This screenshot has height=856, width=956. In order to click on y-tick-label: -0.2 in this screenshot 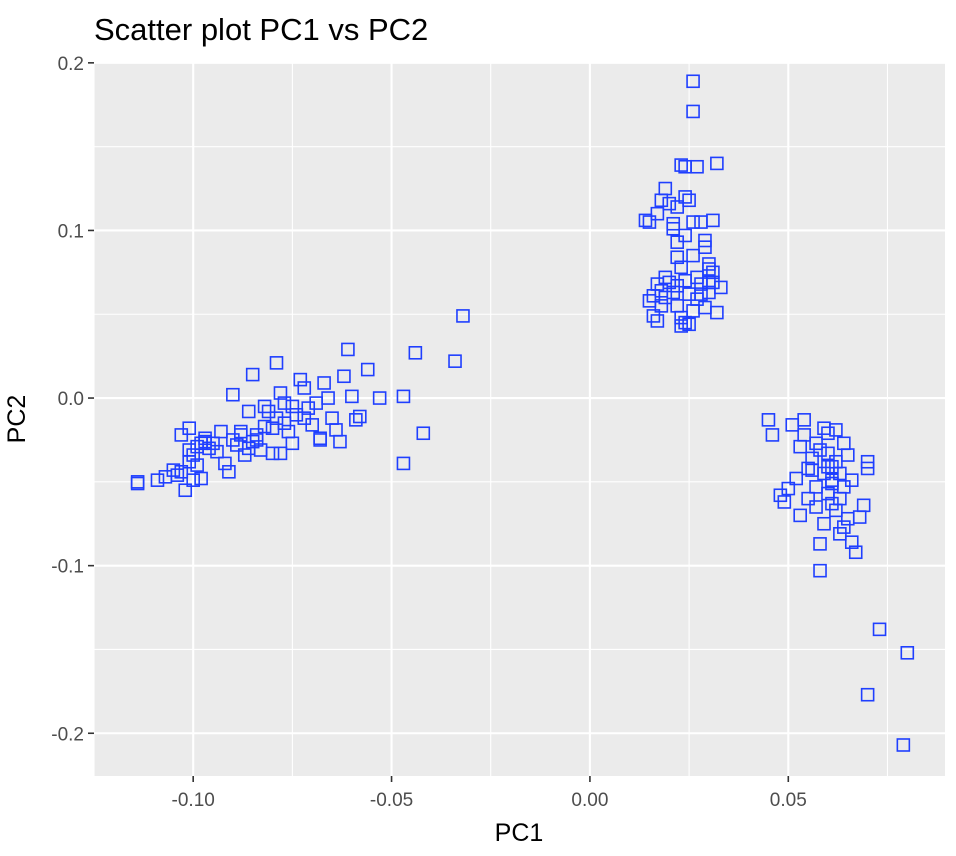, I will do `click(67, 734)`.